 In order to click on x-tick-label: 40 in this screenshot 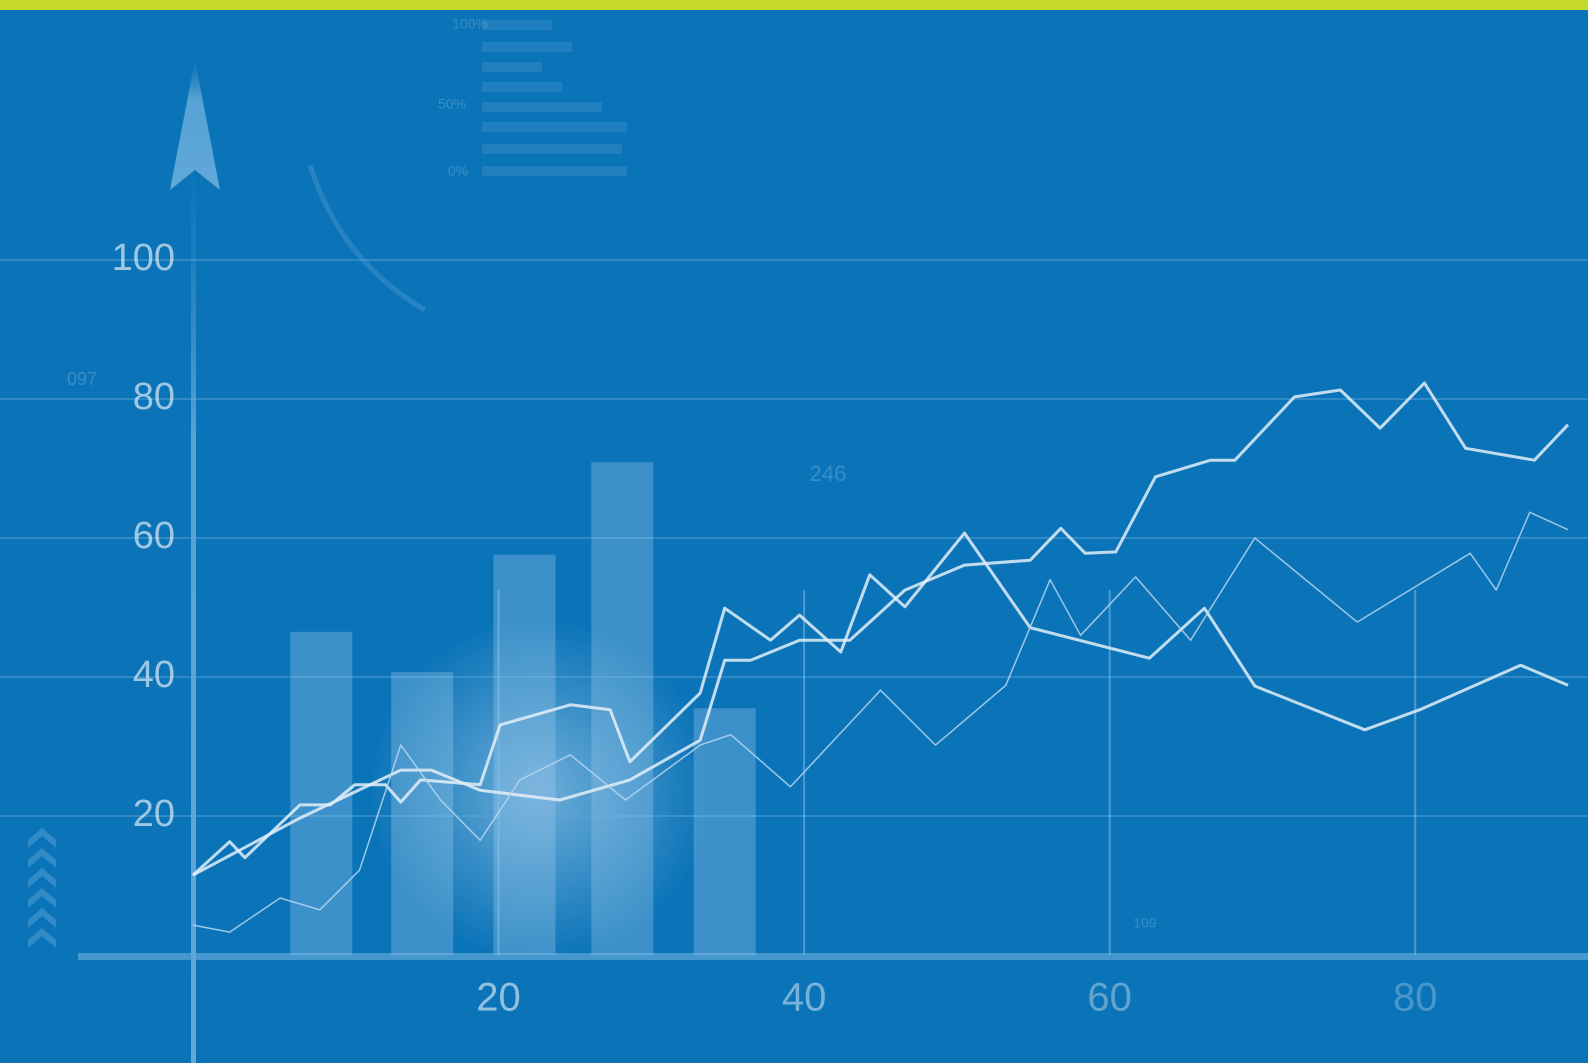, I will do `click(804, 998)`.